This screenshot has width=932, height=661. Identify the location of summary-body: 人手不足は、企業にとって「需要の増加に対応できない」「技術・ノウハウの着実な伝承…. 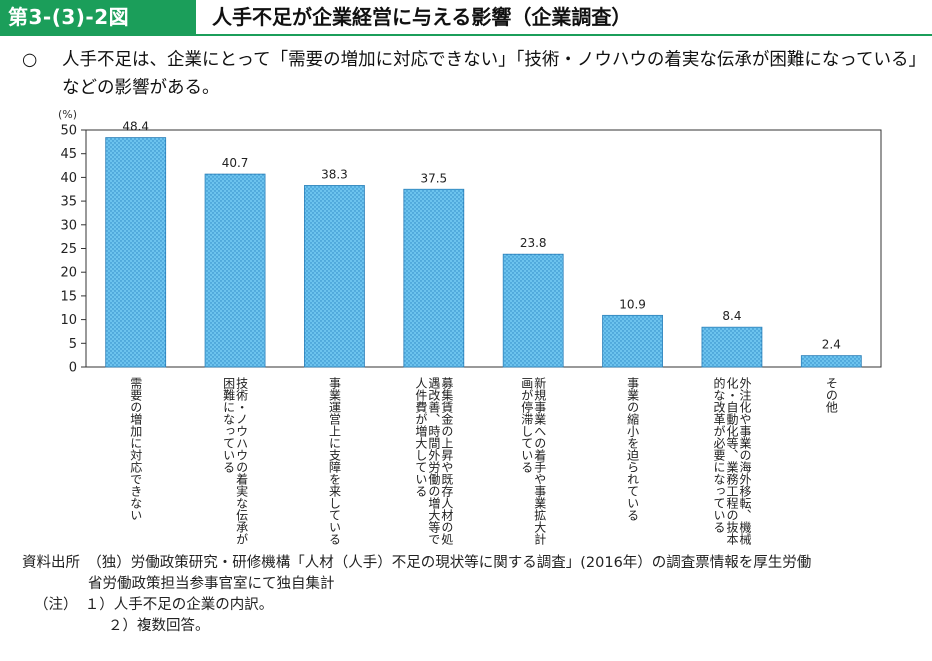
(490, 74).